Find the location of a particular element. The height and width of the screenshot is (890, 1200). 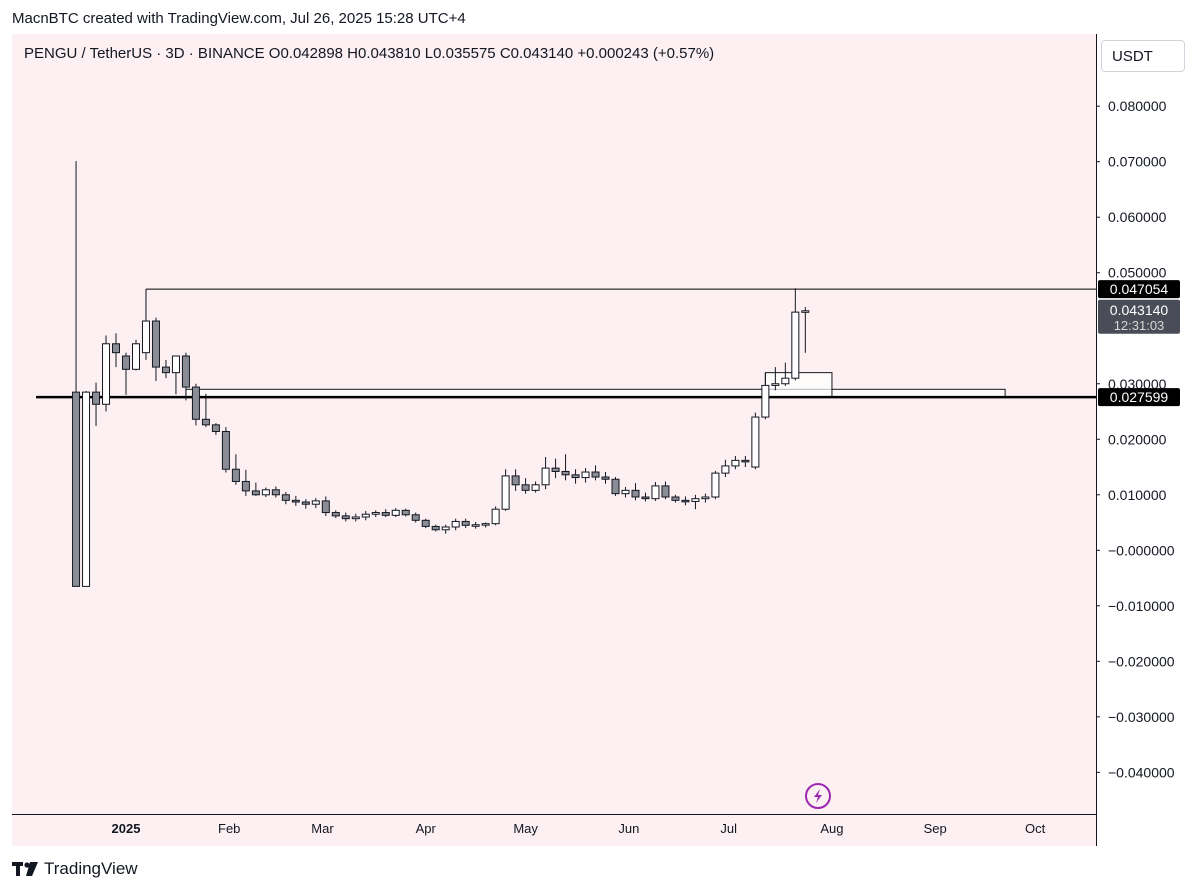

price-level-badge is located at coordinates (1139, 289).